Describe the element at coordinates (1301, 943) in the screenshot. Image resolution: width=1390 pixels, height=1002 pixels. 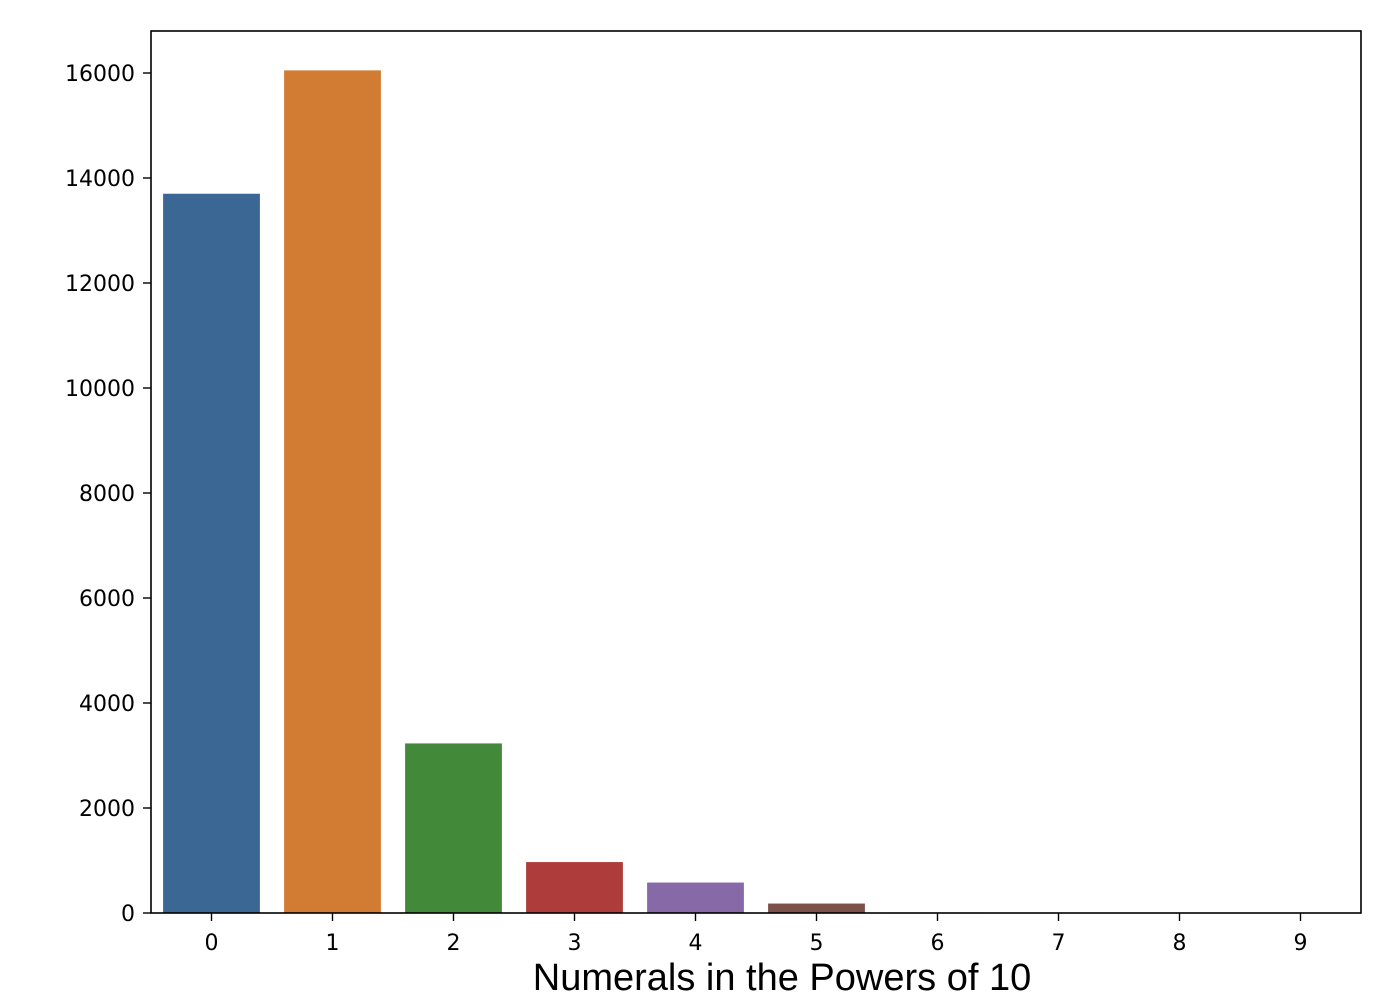
I see `x-tick-label-9: 9` at that location.